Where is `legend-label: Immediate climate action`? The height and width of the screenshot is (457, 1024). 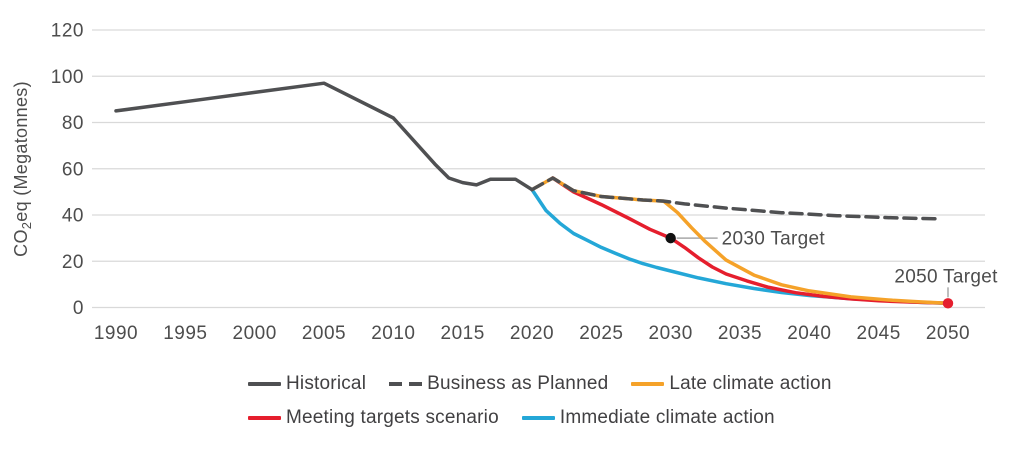 legend-label: Immediate climate action is located at coordinates (667, 417).